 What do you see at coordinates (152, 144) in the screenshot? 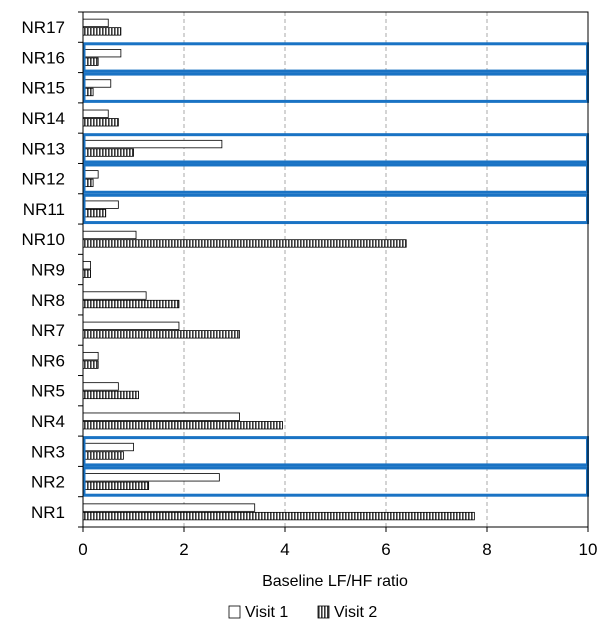
I see `bar-visit1-nr13` at bounding box center [152, 144].